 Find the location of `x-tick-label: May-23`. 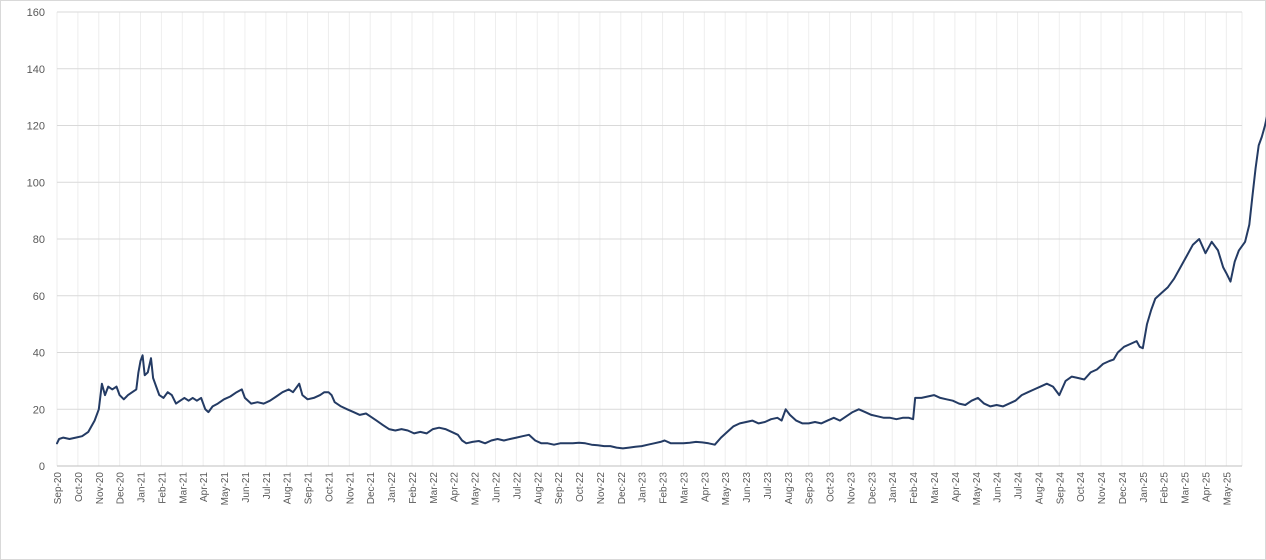

x-tick-label: May-23 is located at coordinates (726, 489).